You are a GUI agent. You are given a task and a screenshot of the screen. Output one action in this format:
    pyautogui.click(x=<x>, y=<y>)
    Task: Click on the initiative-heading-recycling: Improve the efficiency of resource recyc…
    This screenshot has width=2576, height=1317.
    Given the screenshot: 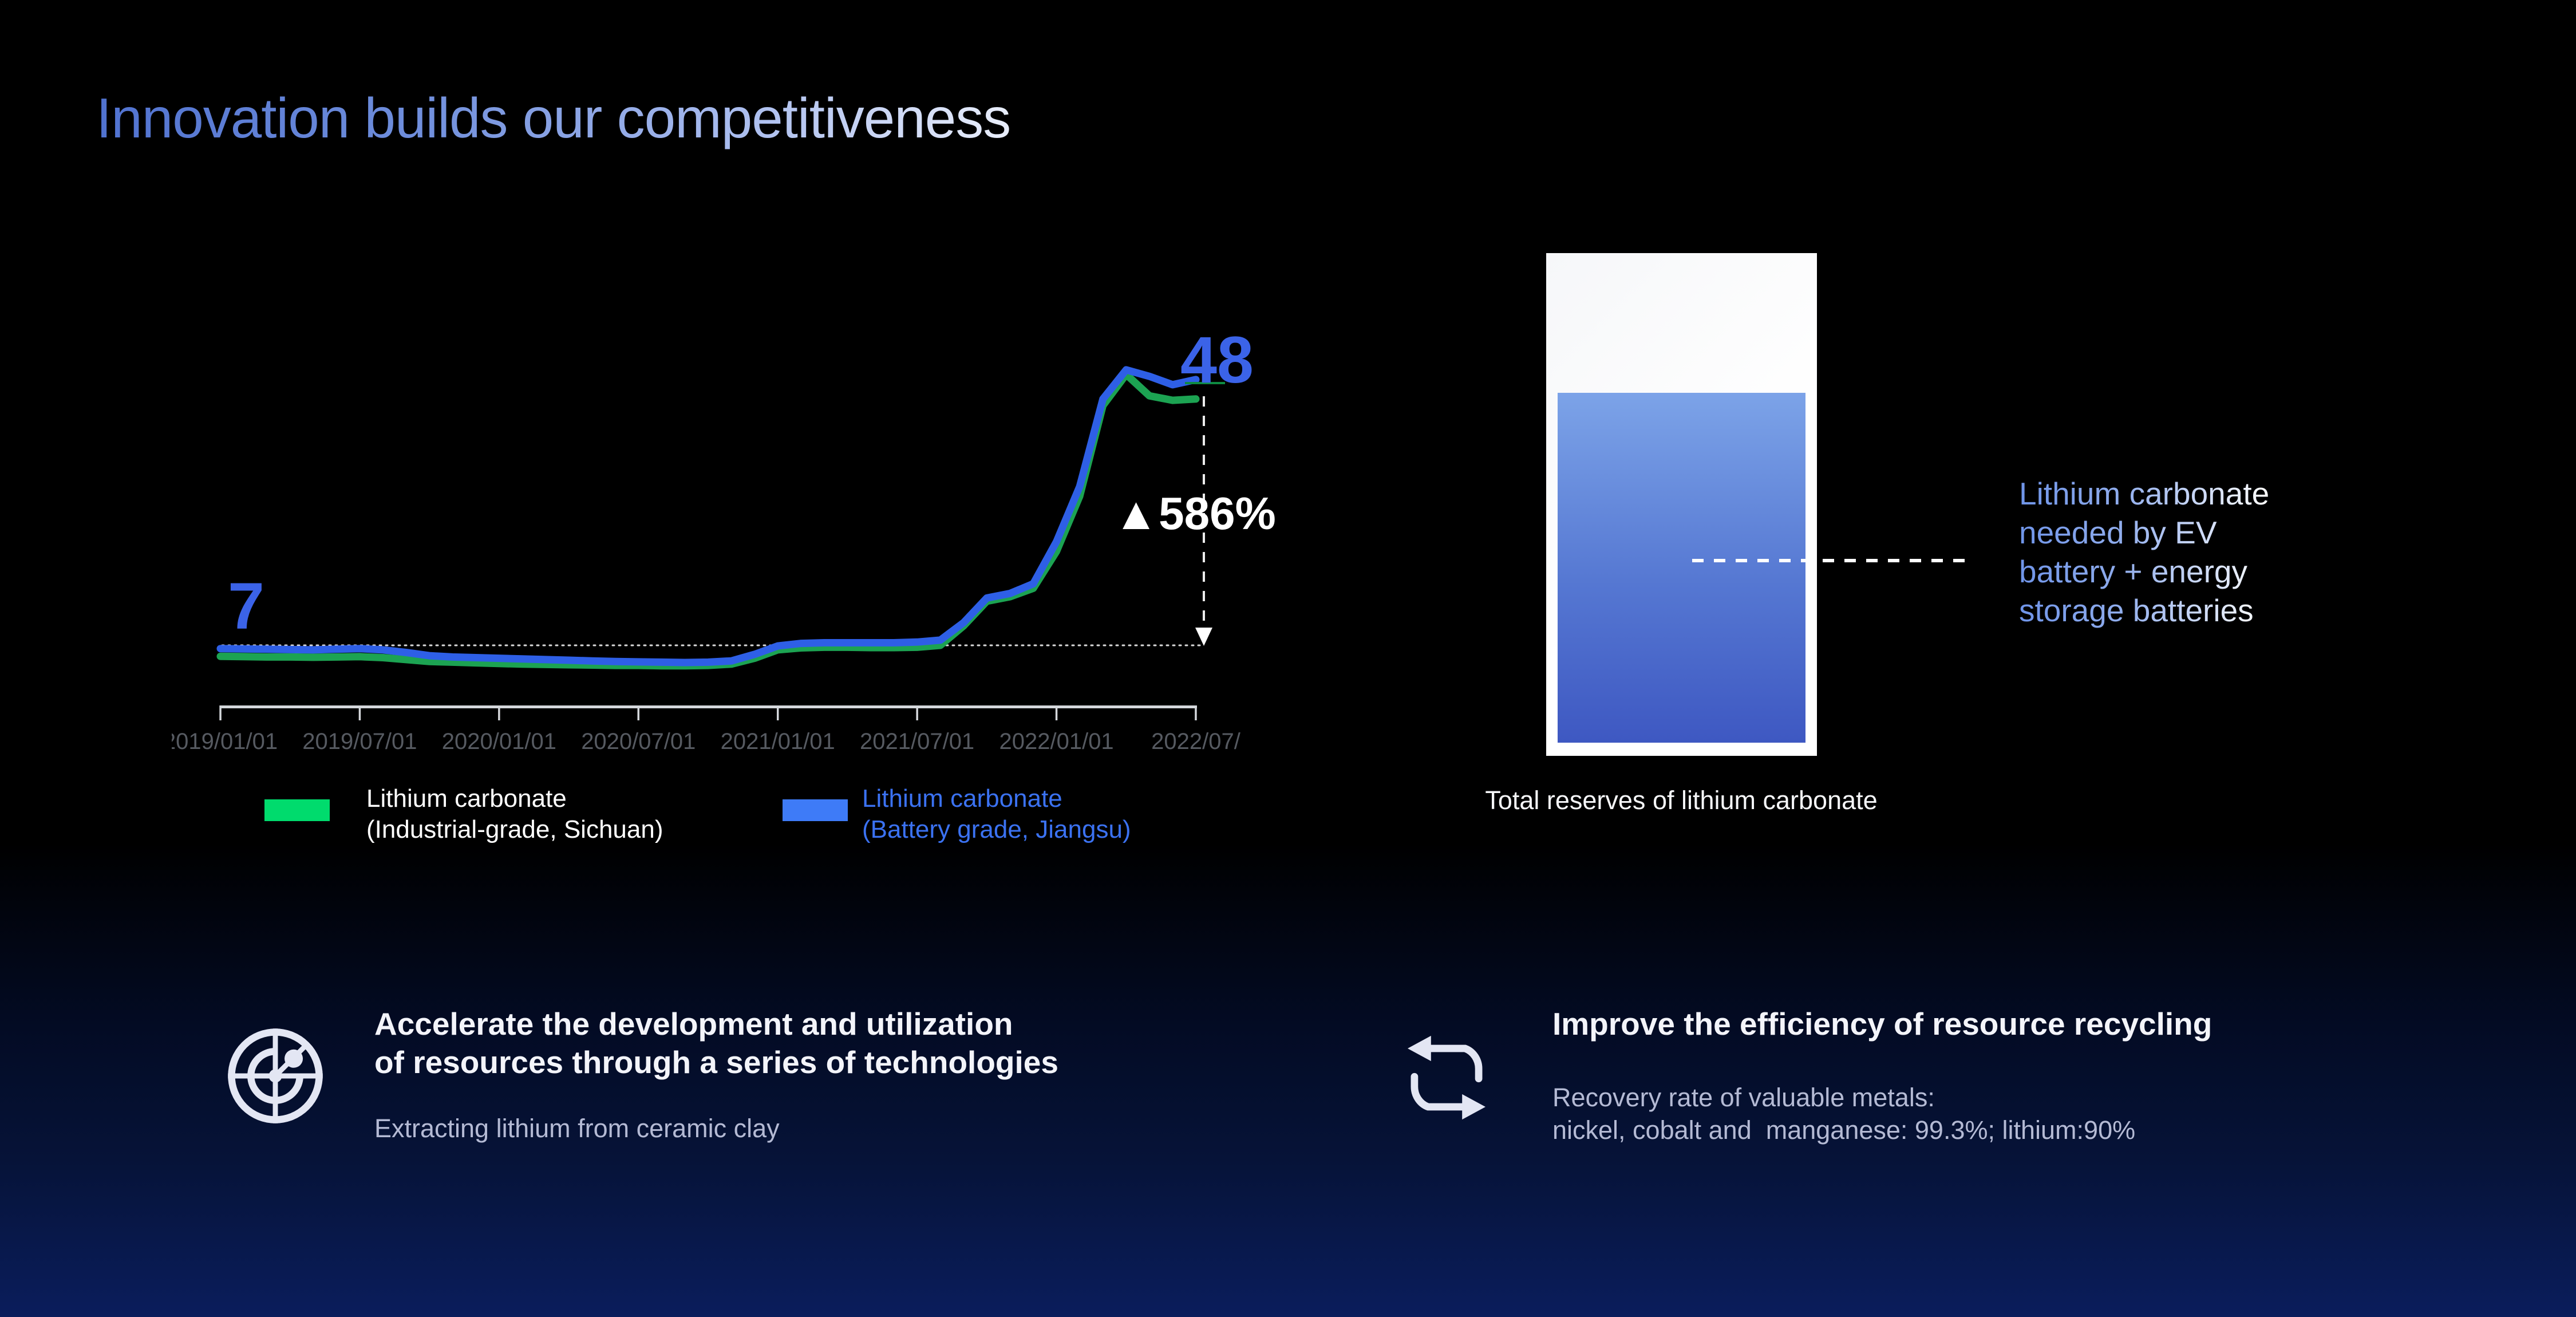 What is the action you would take?
    pyautogui.click(x=1882, y=1024)
    